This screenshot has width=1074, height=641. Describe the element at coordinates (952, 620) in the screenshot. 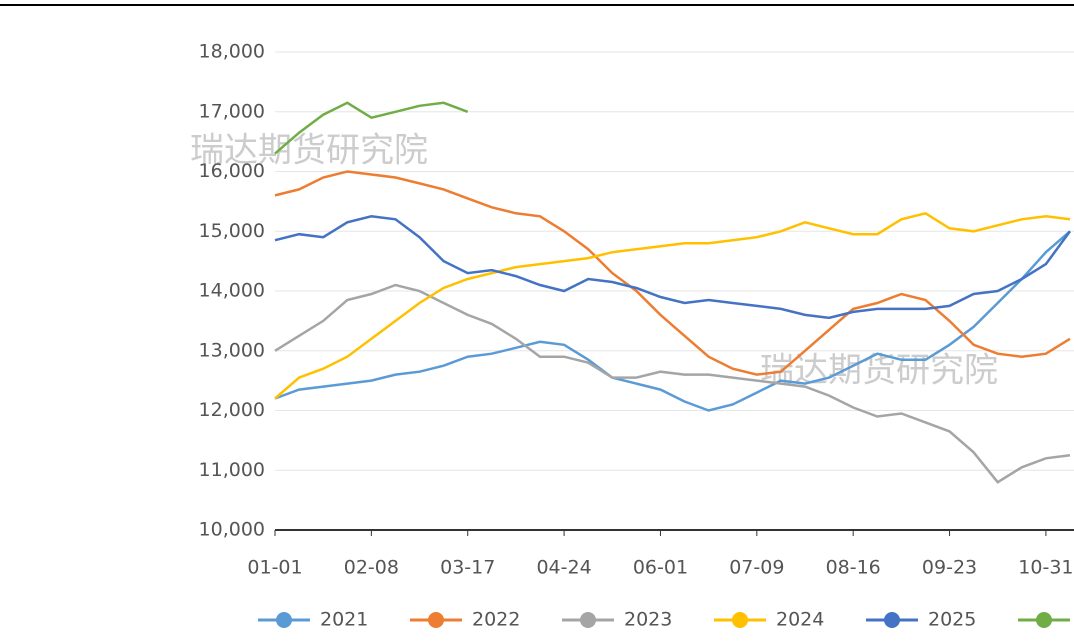

I see `legend-label: 2025` at that location.